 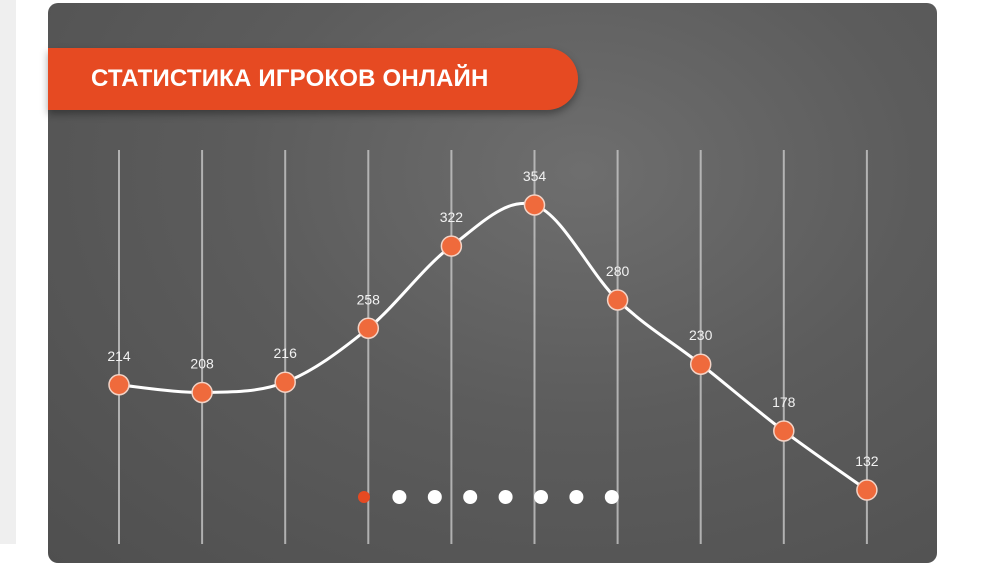 I want to click on data-label: 230, so click(x=701, y=335).